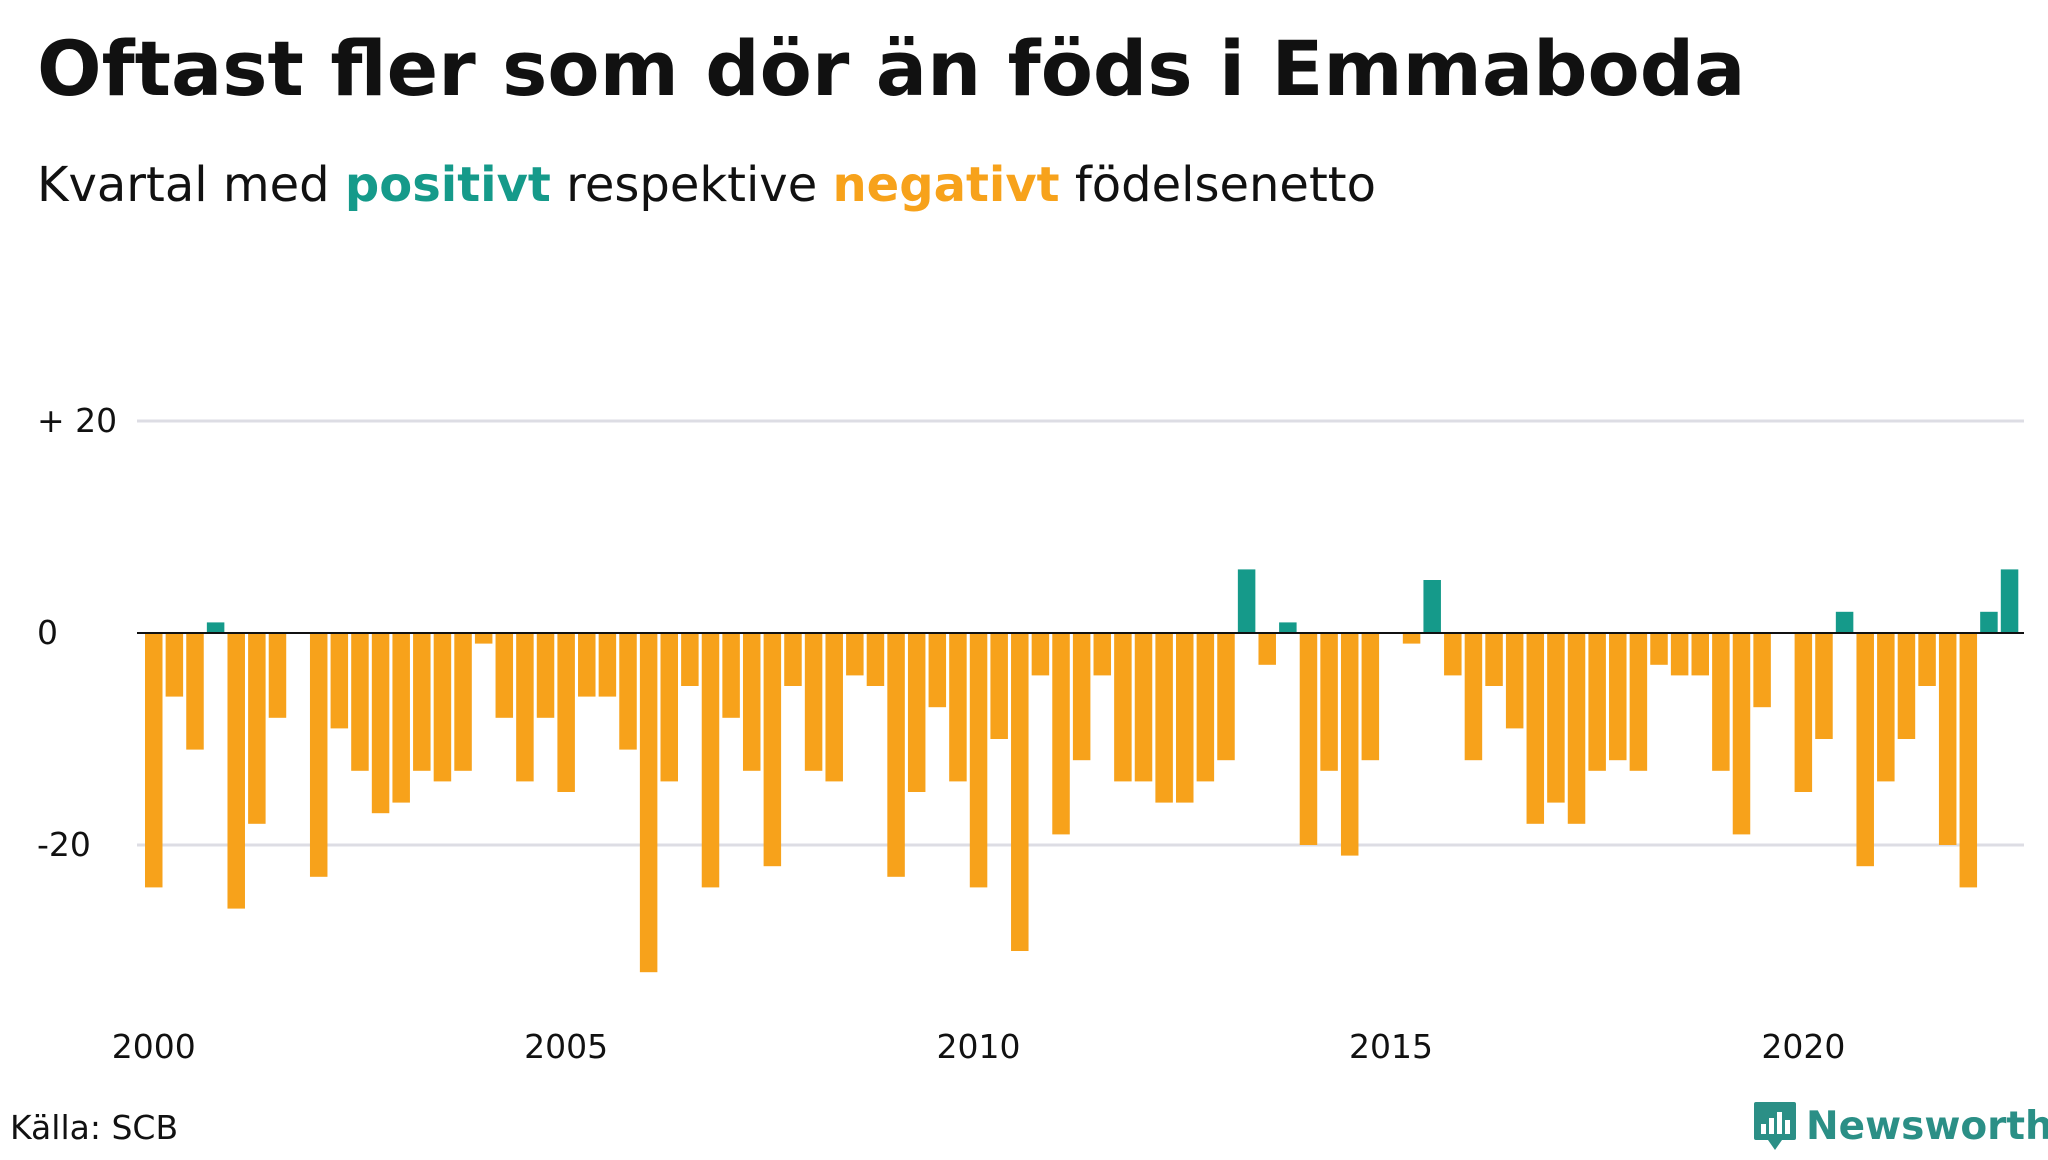 This screenshot has width=2048, height=1160. What do you see at coordinates (1803, 1046) in the screenshot?
I see `x-tick-label: 2020` at bounding box center [1803, 1046].